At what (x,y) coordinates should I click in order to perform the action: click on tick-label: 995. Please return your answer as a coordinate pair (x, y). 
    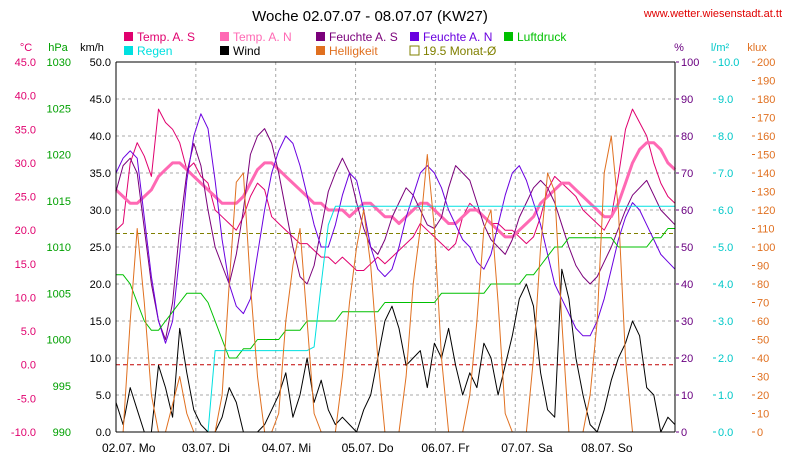
    Looking at the image, I should click on (62, 387).